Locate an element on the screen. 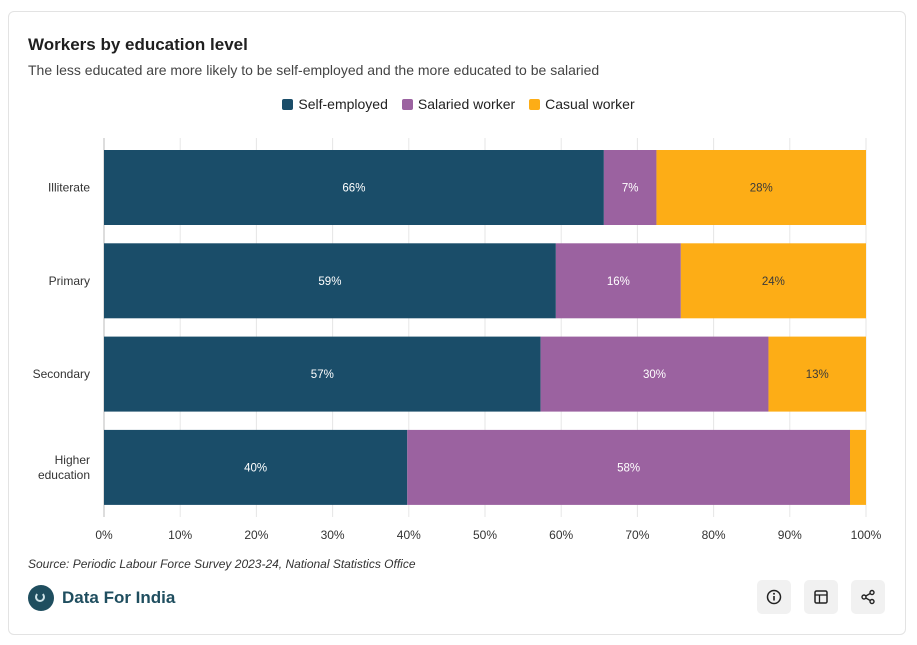 This screenshot has width=917, height=645. category-label-secondary: Secondary is located at coordinates (61, 374).